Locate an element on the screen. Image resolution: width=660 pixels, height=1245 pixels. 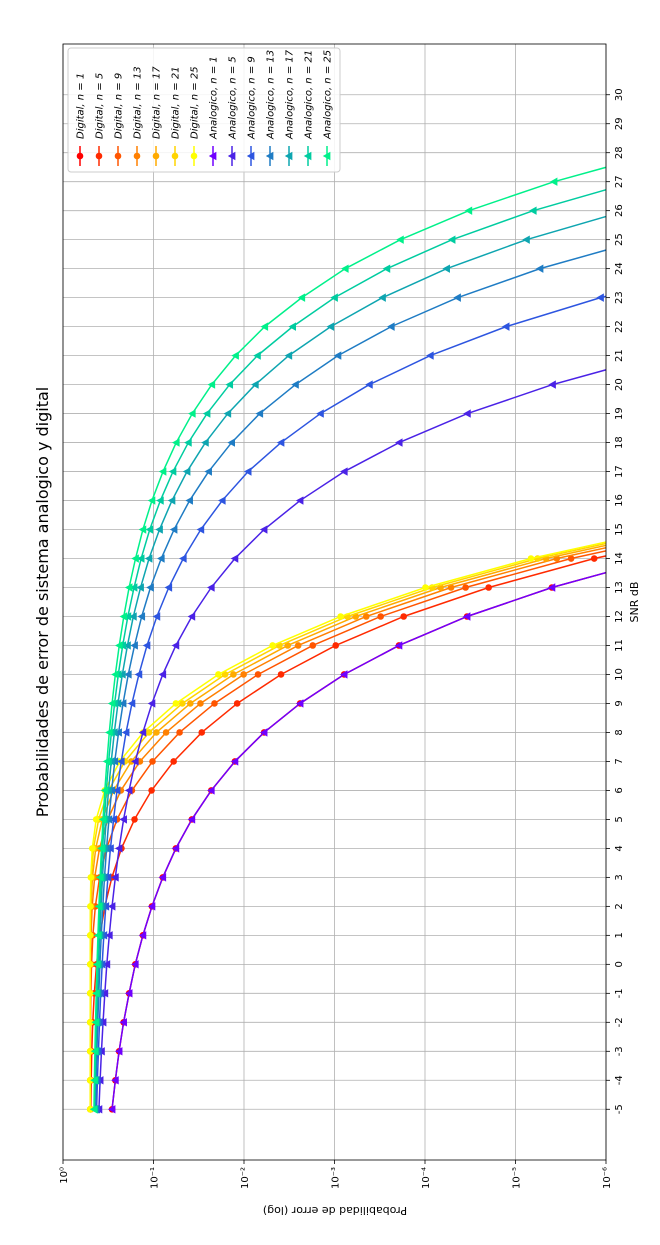
x-tick-label: 24 is located at coordinates (619, 268).